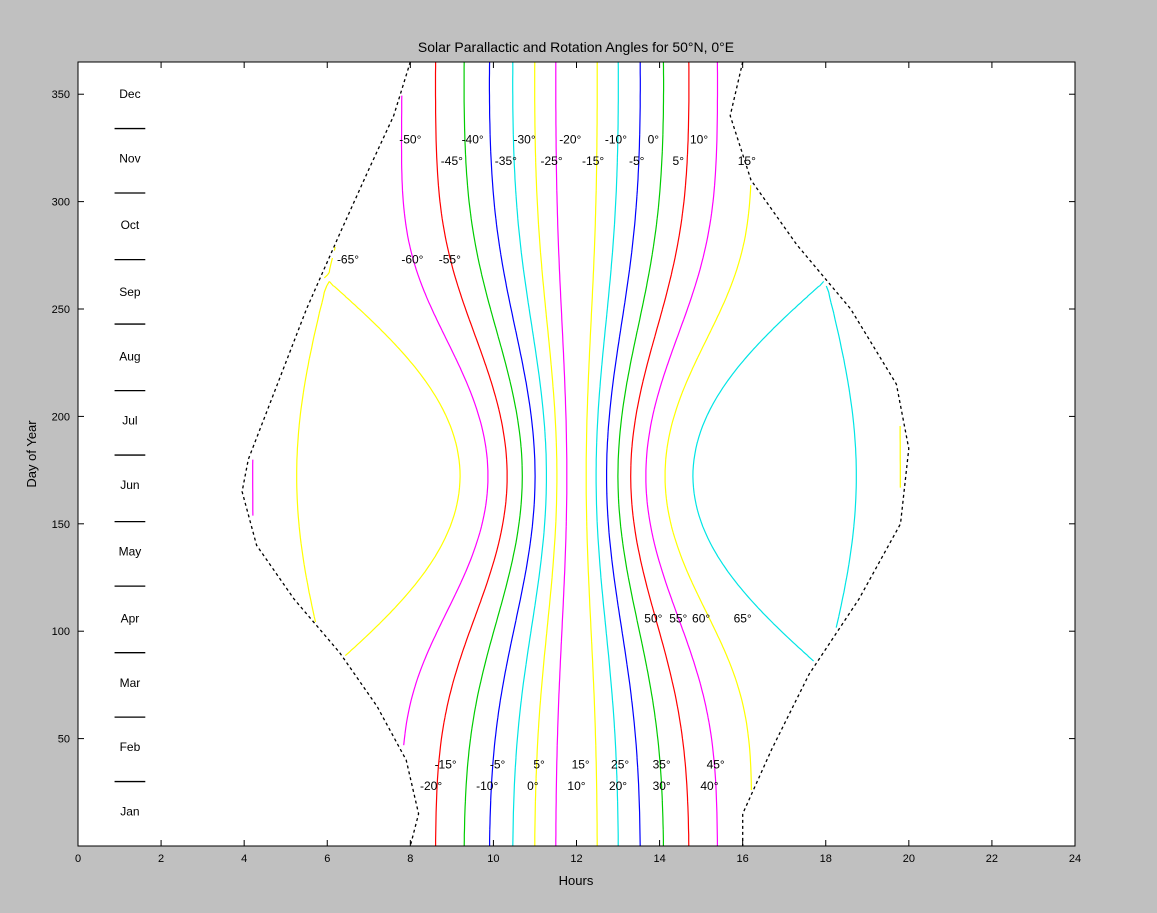 The width and height of the screenshot is (1157, 913). I want to click on x-axis-label: Hours, so click(576, 880).